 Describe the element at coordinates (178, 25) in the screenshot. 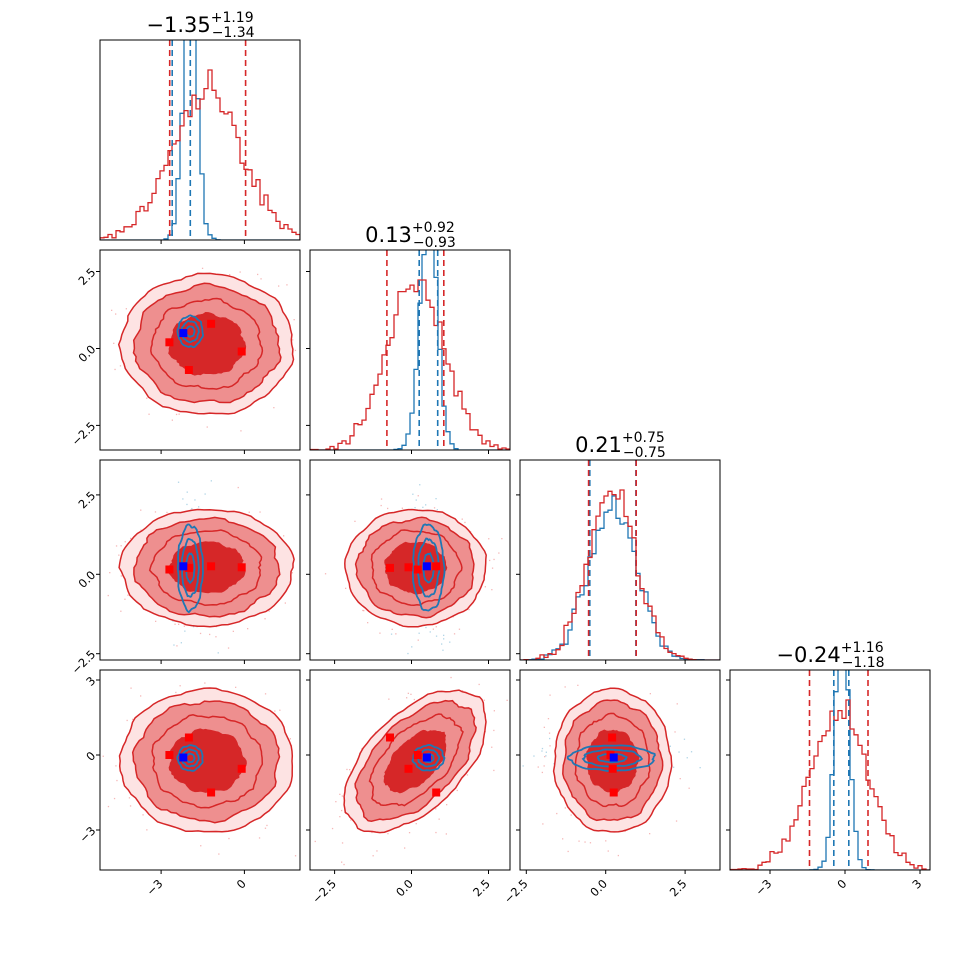

I see `title-median: −1.35` at that location.